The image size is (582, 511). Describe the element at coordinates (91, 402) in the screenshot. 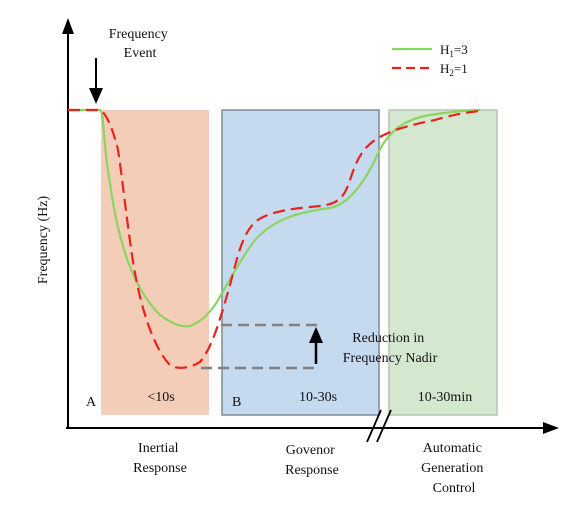

I see `region-a-label: A` at that location.